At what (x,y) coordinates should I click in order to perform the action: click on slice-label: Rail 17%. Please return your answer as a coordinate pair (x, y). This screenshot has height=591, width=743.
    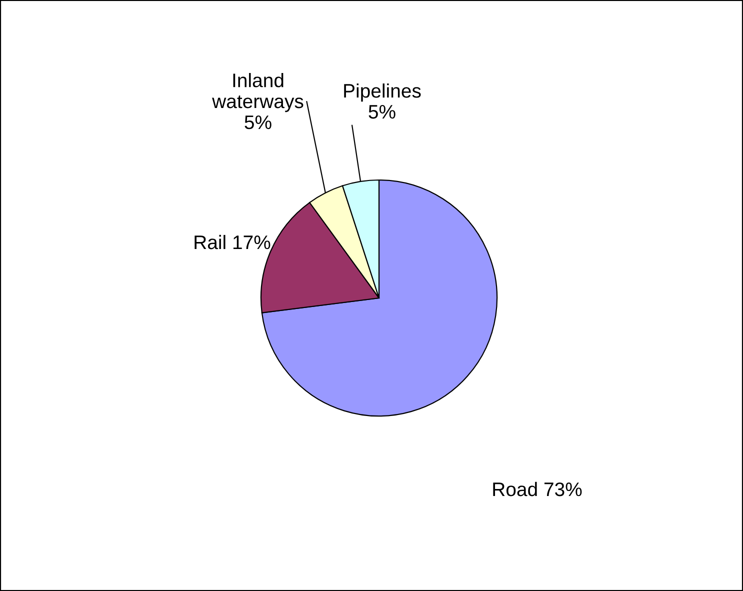
    Looking at the image, I should click on (232, 242).